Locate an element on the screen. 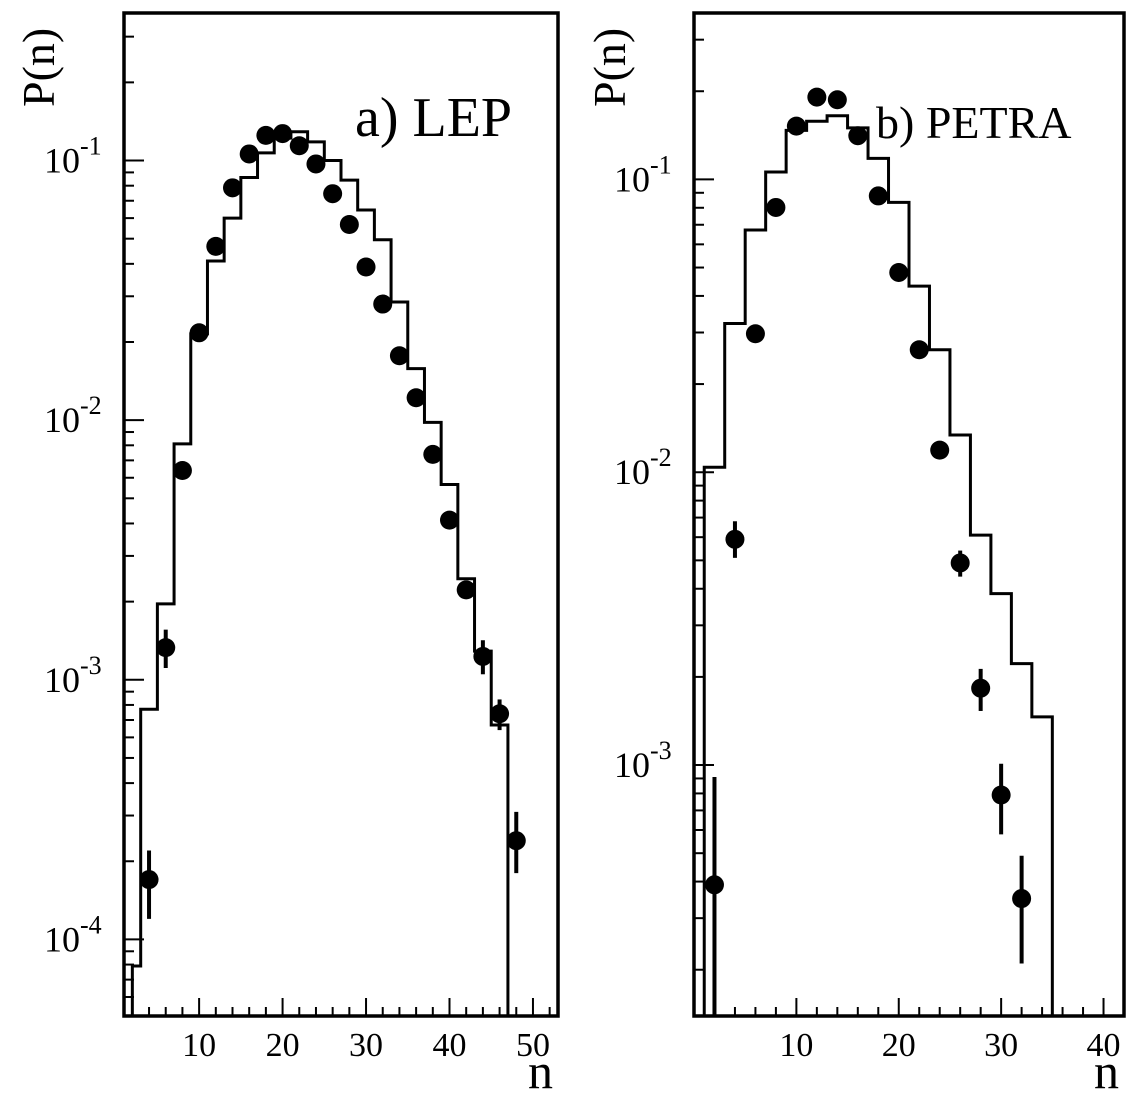 This screenshot has height=1098, width=1139. panel-label-a: a) LEP is located at coordinates (433, 118).